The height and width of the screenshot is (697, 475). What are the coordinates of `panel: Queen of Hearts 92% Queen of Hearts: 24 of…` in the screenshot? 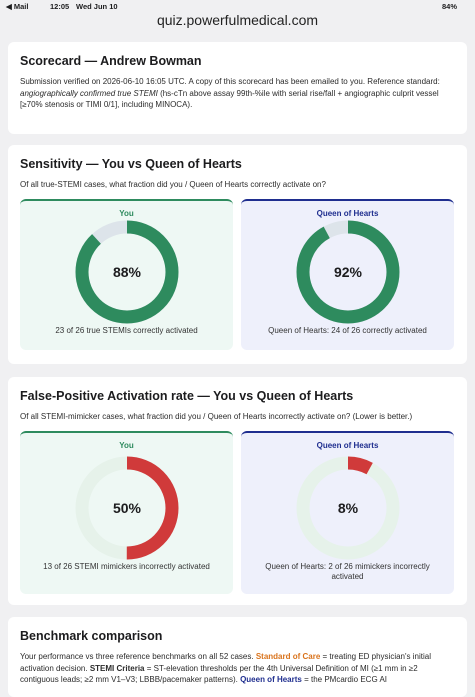 It's located at (347, 274).